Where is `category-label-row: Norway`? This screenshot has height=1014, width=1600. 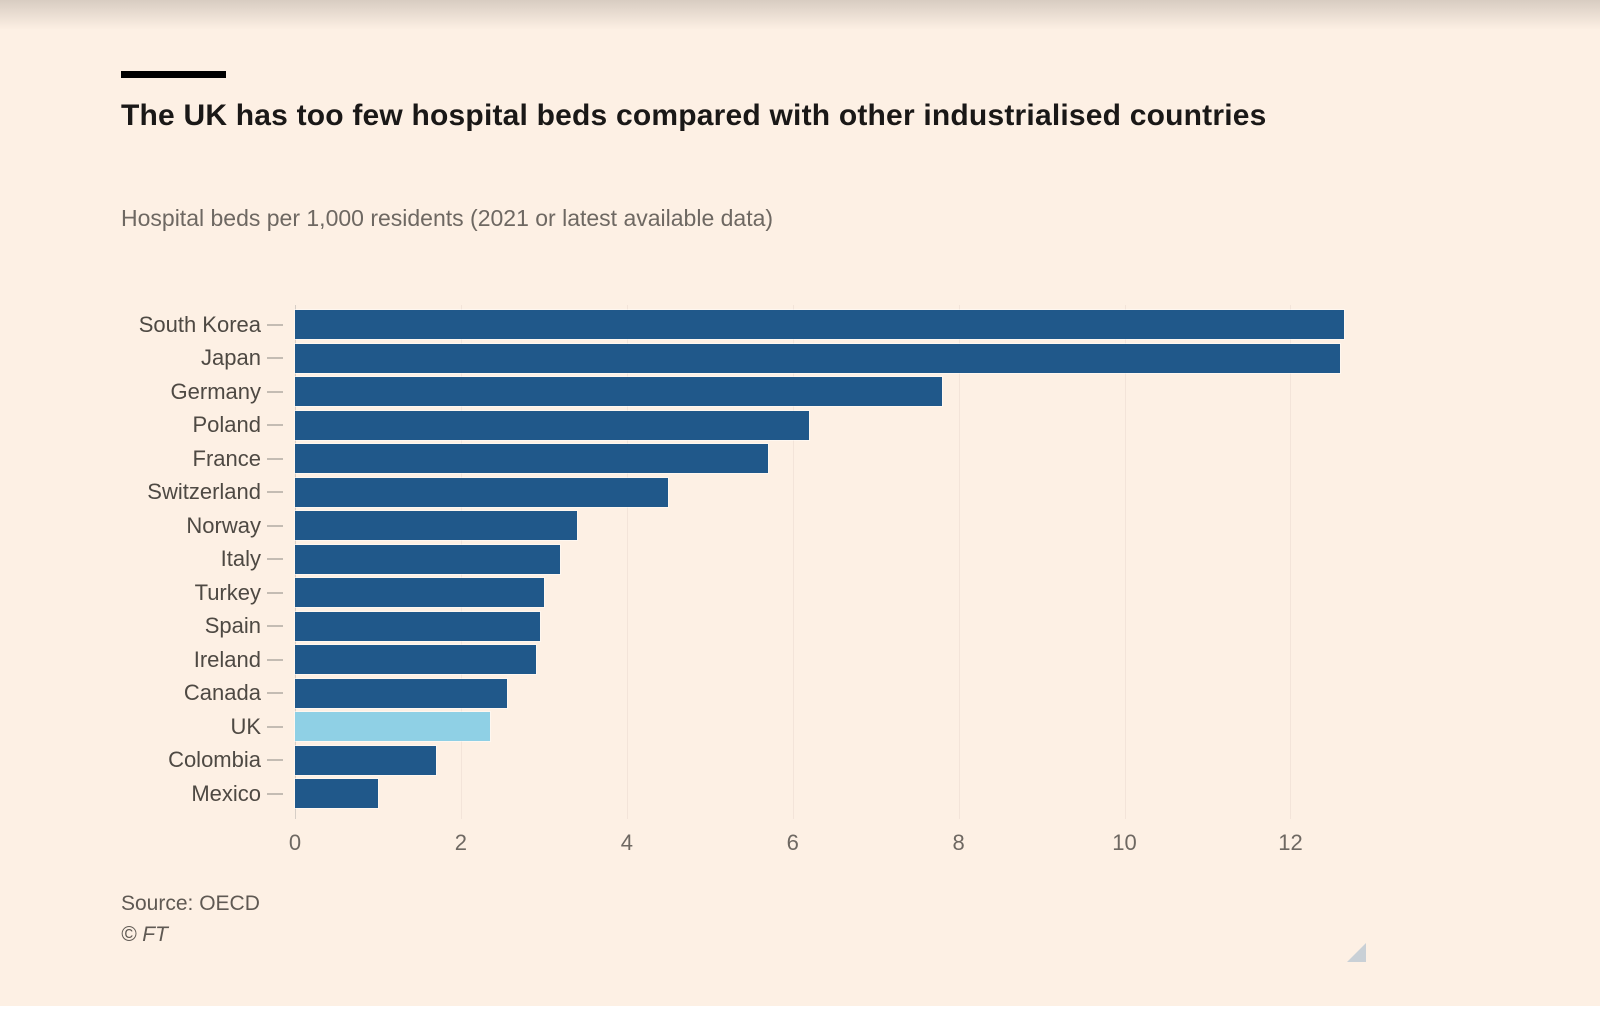 category-label-row: Norway is located at coordinates (141, 525).